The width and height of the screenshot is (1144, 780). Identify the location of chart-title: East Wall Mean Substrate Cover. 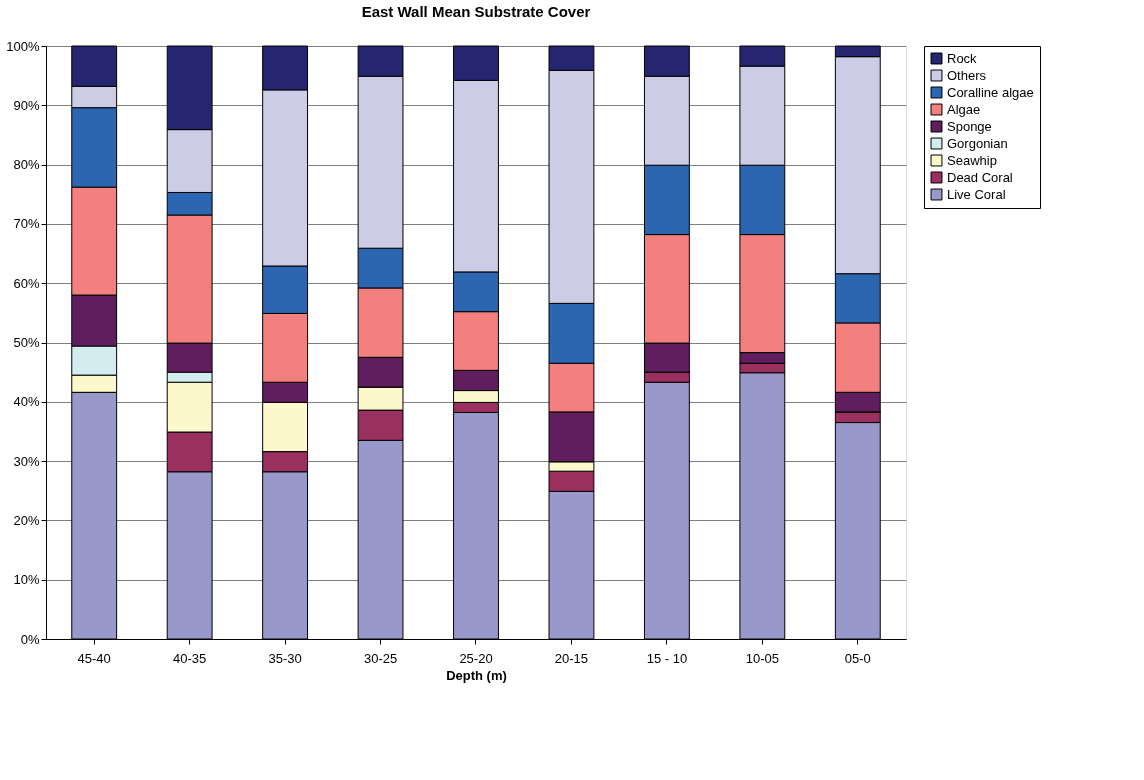
(476, 11).